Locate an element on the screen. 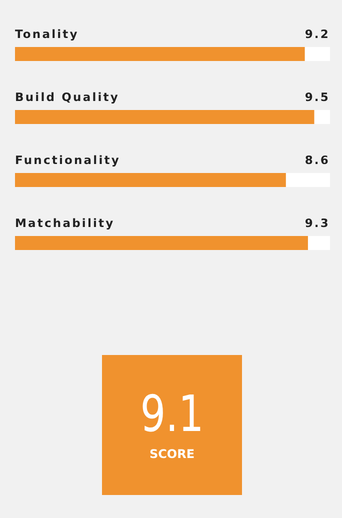 This screenshot has width=342, height=518. data-label: 9.2 is located at coordinates (317, 34).